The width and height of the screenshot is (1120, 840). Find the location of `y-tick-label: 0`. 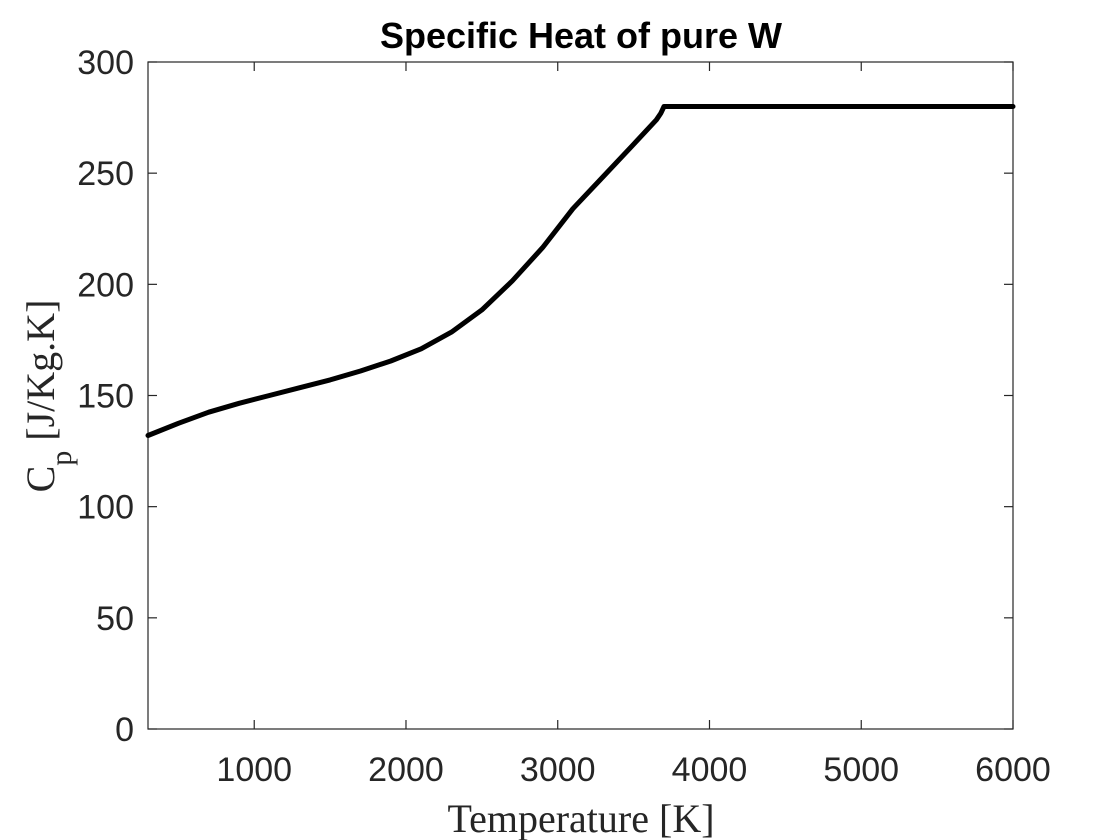

y-tick-label: 0 is located at coordinates (124, 730).